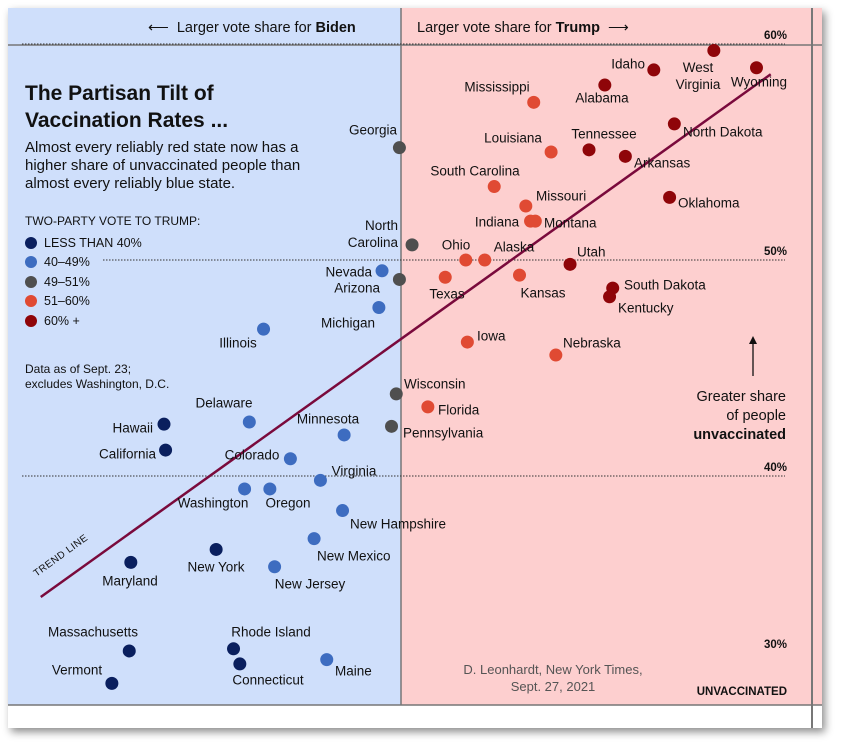 This screenshot has width=844, height=749. Describe the element at coordinates (775, 36) in the screenshot. I see `y-tick-label: 60%` at that location.